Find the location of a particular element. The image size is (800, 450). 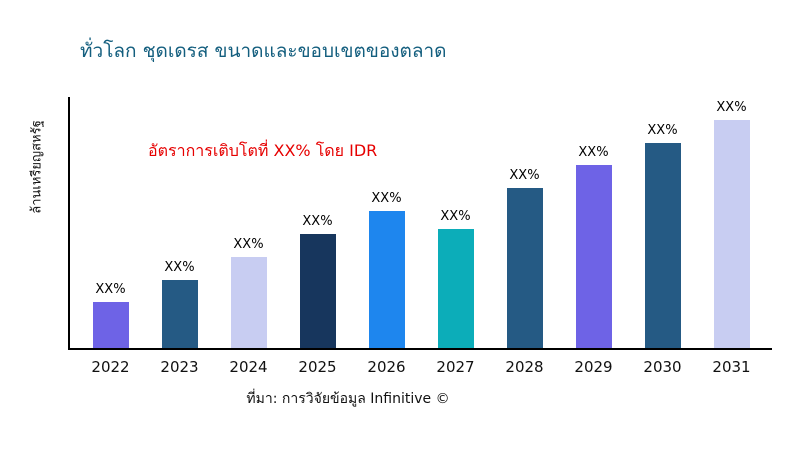

chart-title: ทั่วโลก ชุดเดรส ขนาดและขอบเขตของตลาด is located at coordinates (263, 51).